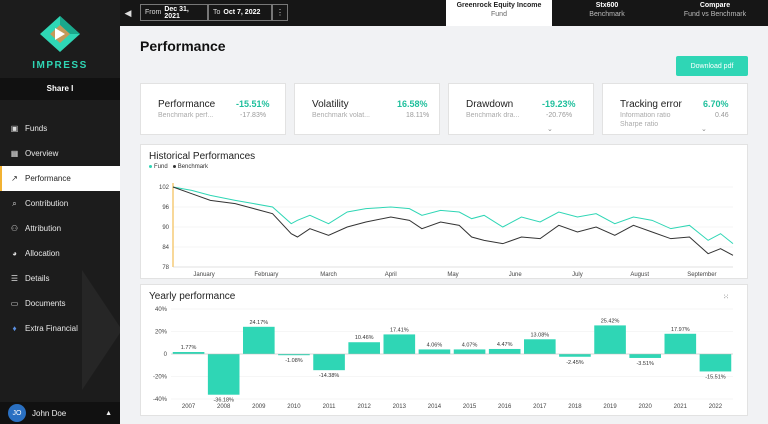 The height and width of the screenshot is (424, 768). Describe the element at coordinates (14, 278) in the screenshot. I see `list-icon: ☰` at that location.